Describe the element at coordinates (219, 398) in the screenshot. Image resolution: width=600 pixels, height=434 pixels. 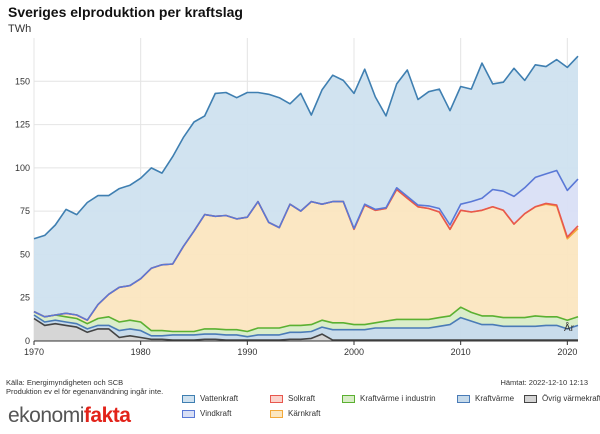
I see `legend-label: Vattenkraft` at that location.